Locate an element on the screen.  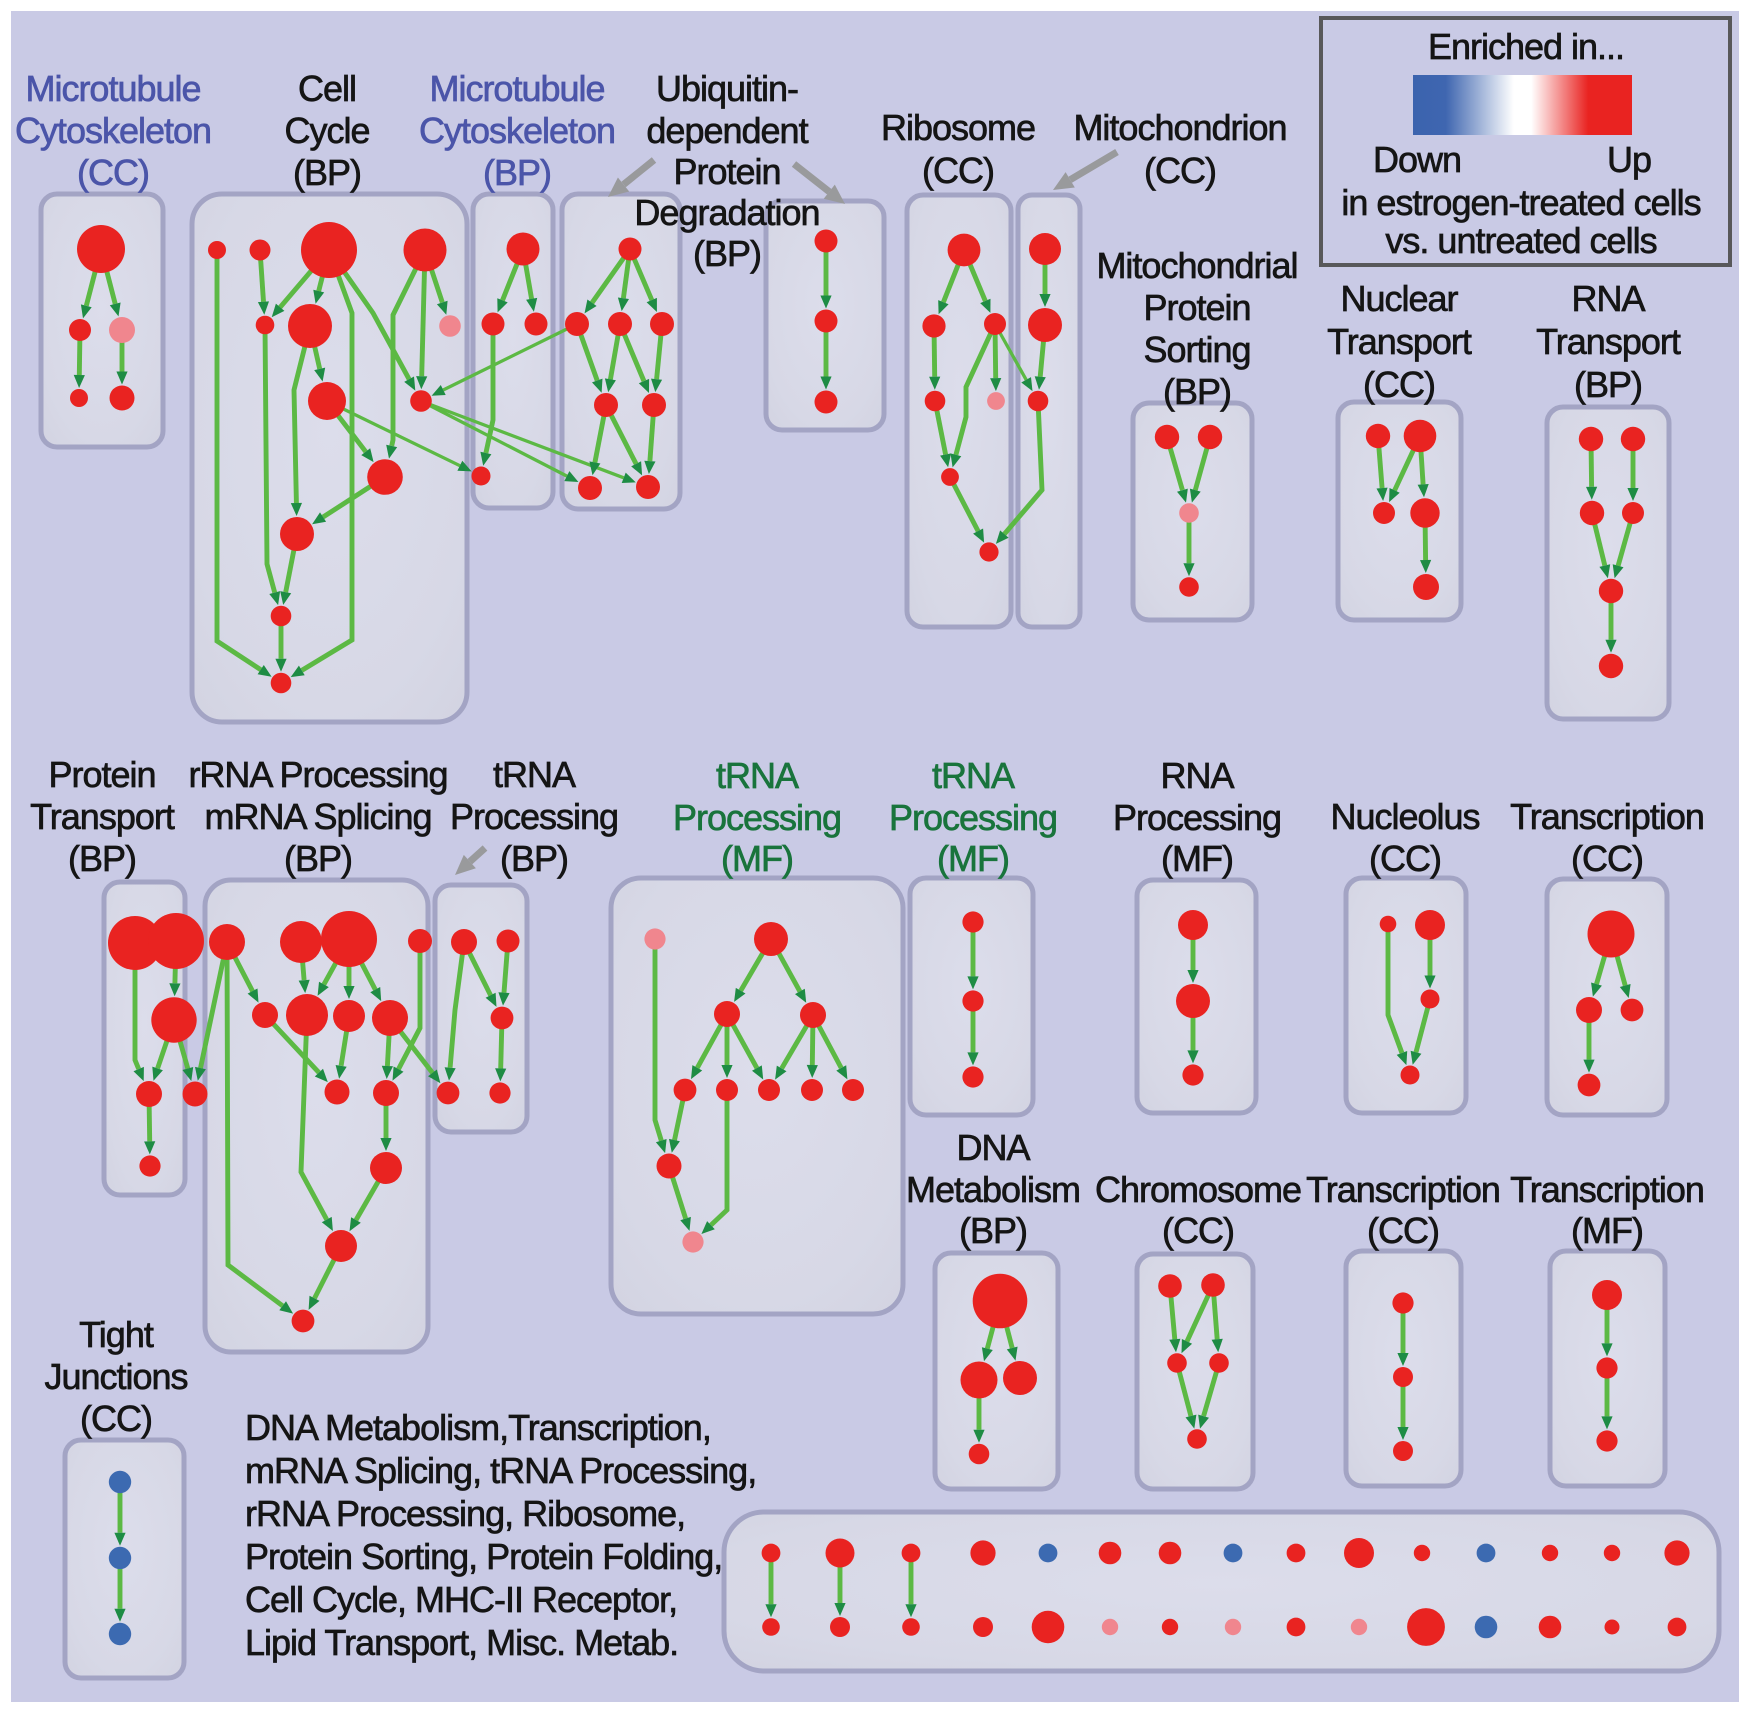
svg-text: Tight is located at coordinates (116, 1334).